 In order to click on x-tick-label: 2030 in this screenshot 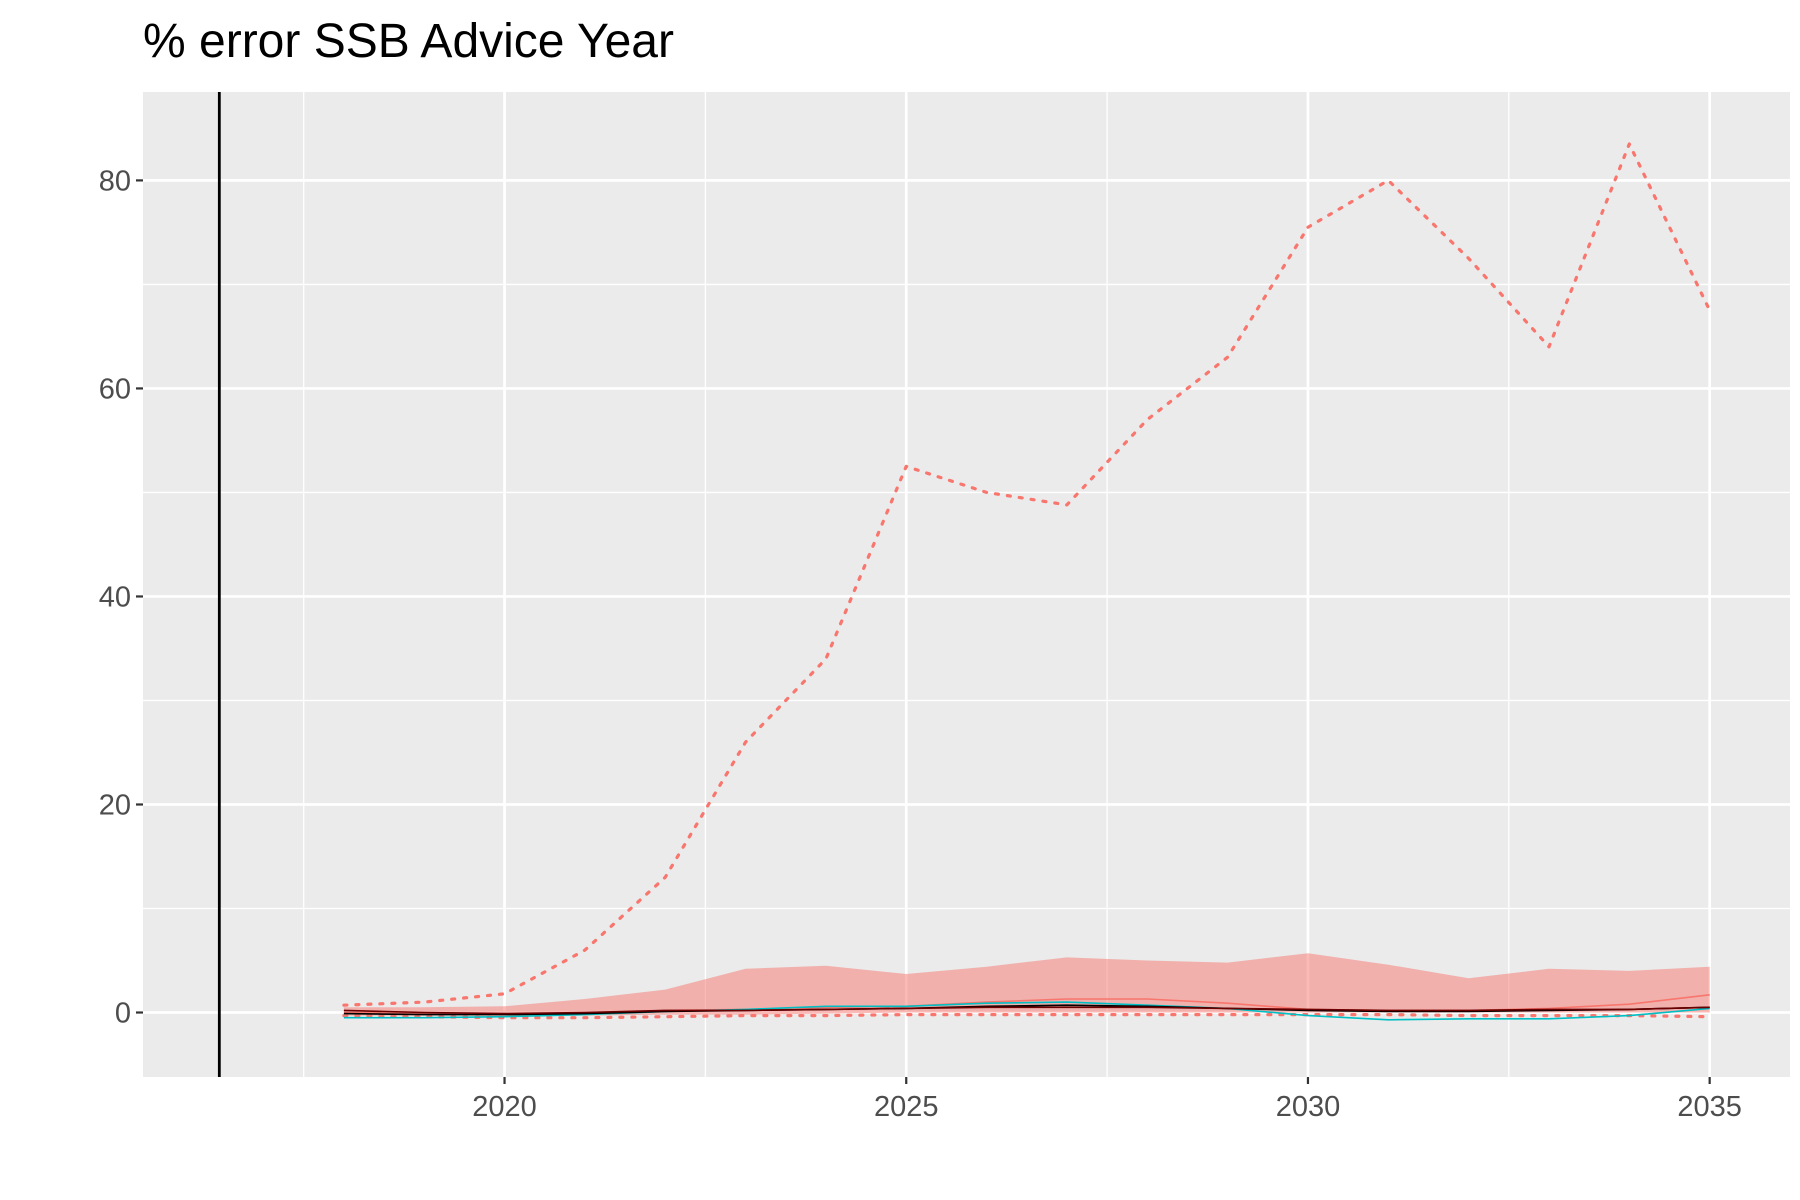, I will do `click(1308, 1107)`.